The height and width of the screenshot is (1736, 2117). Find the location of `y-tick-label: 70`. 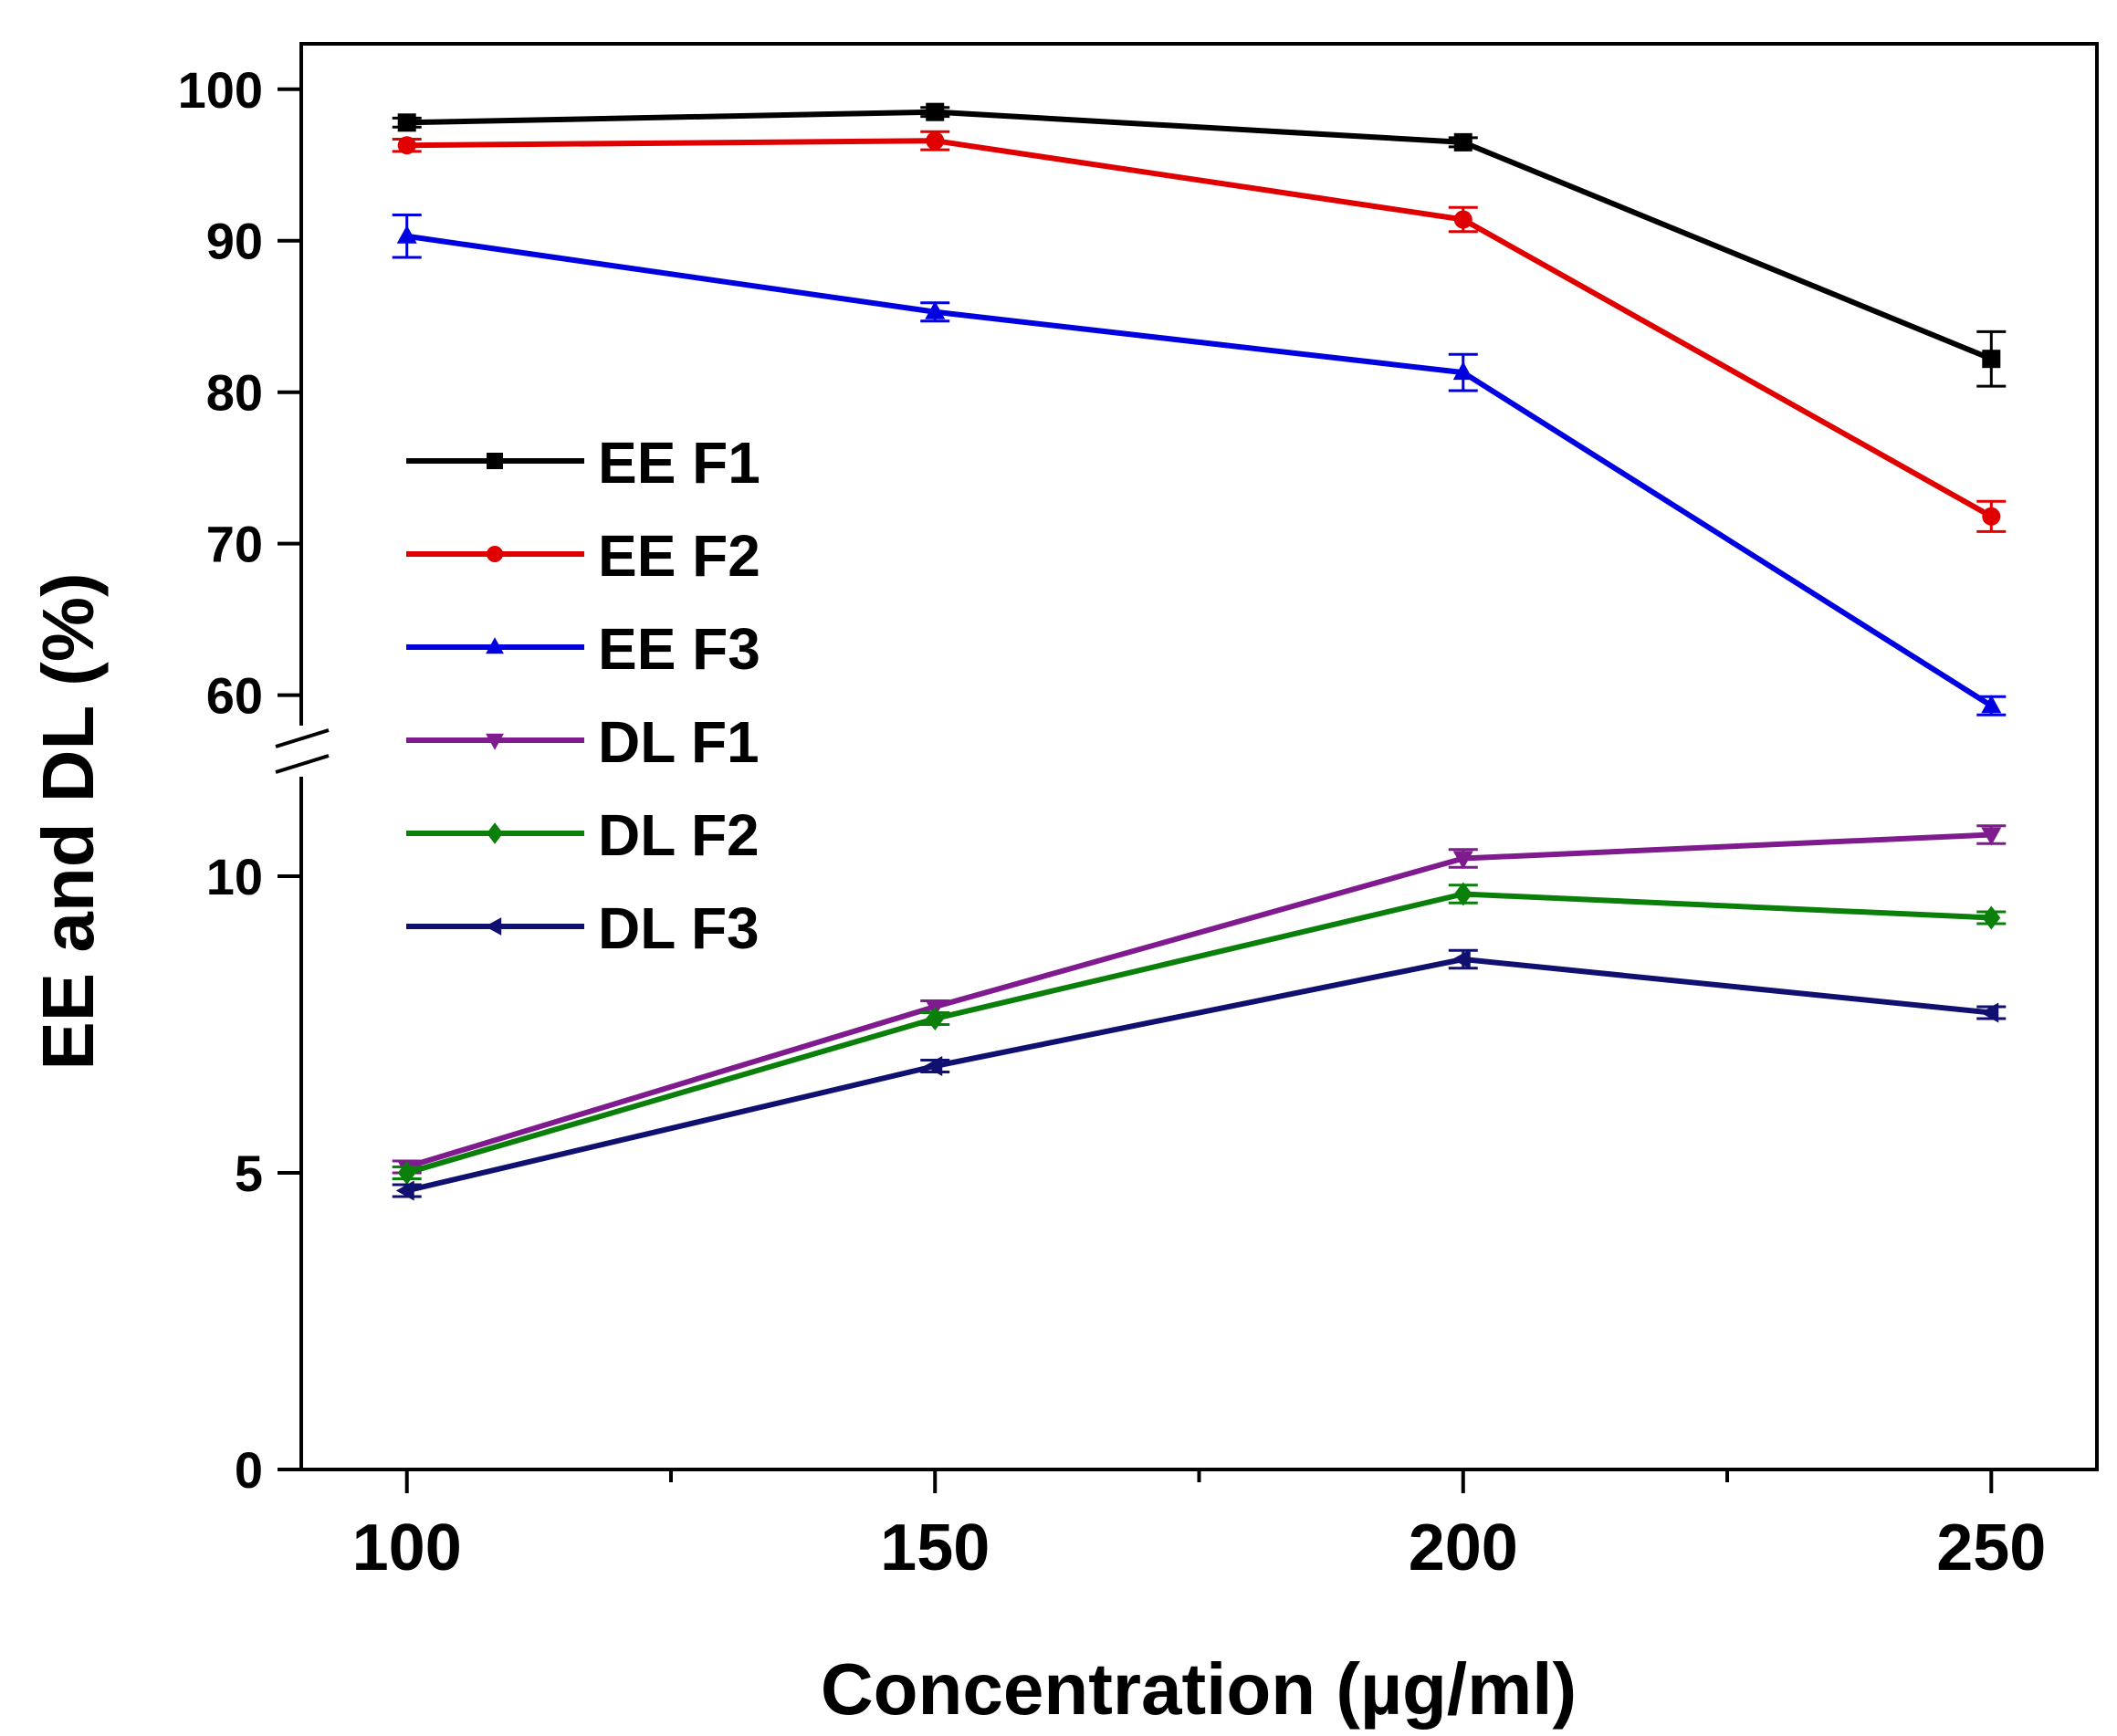

y-tick-label: 70 is located at coordinates (234, 544).